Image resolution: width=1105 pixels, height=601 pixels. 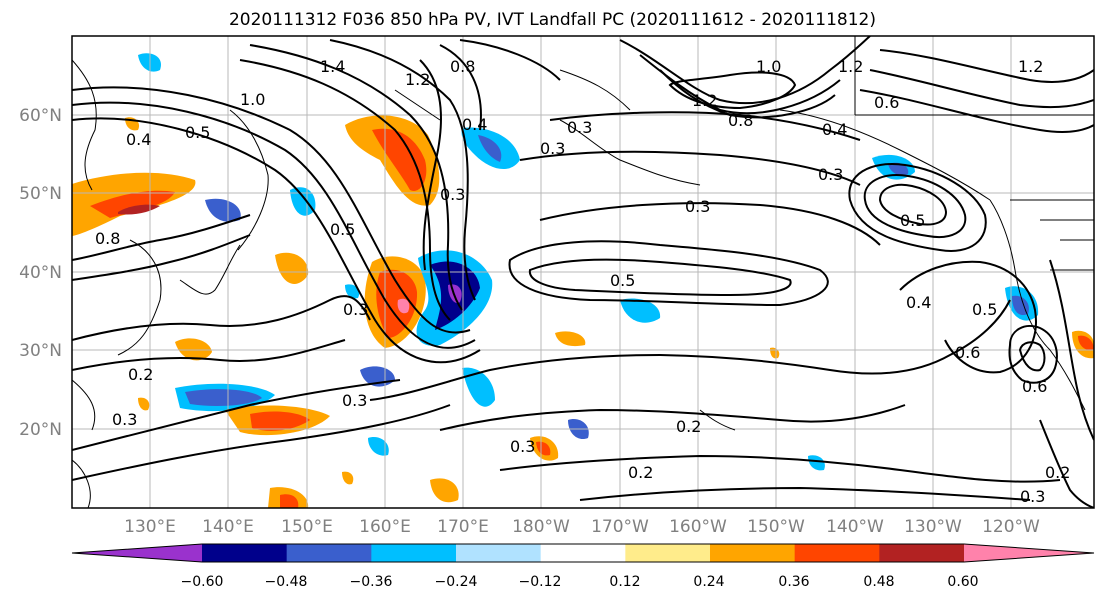 I want to click on longitude-label: 160°E, so click(x=385, y=527).